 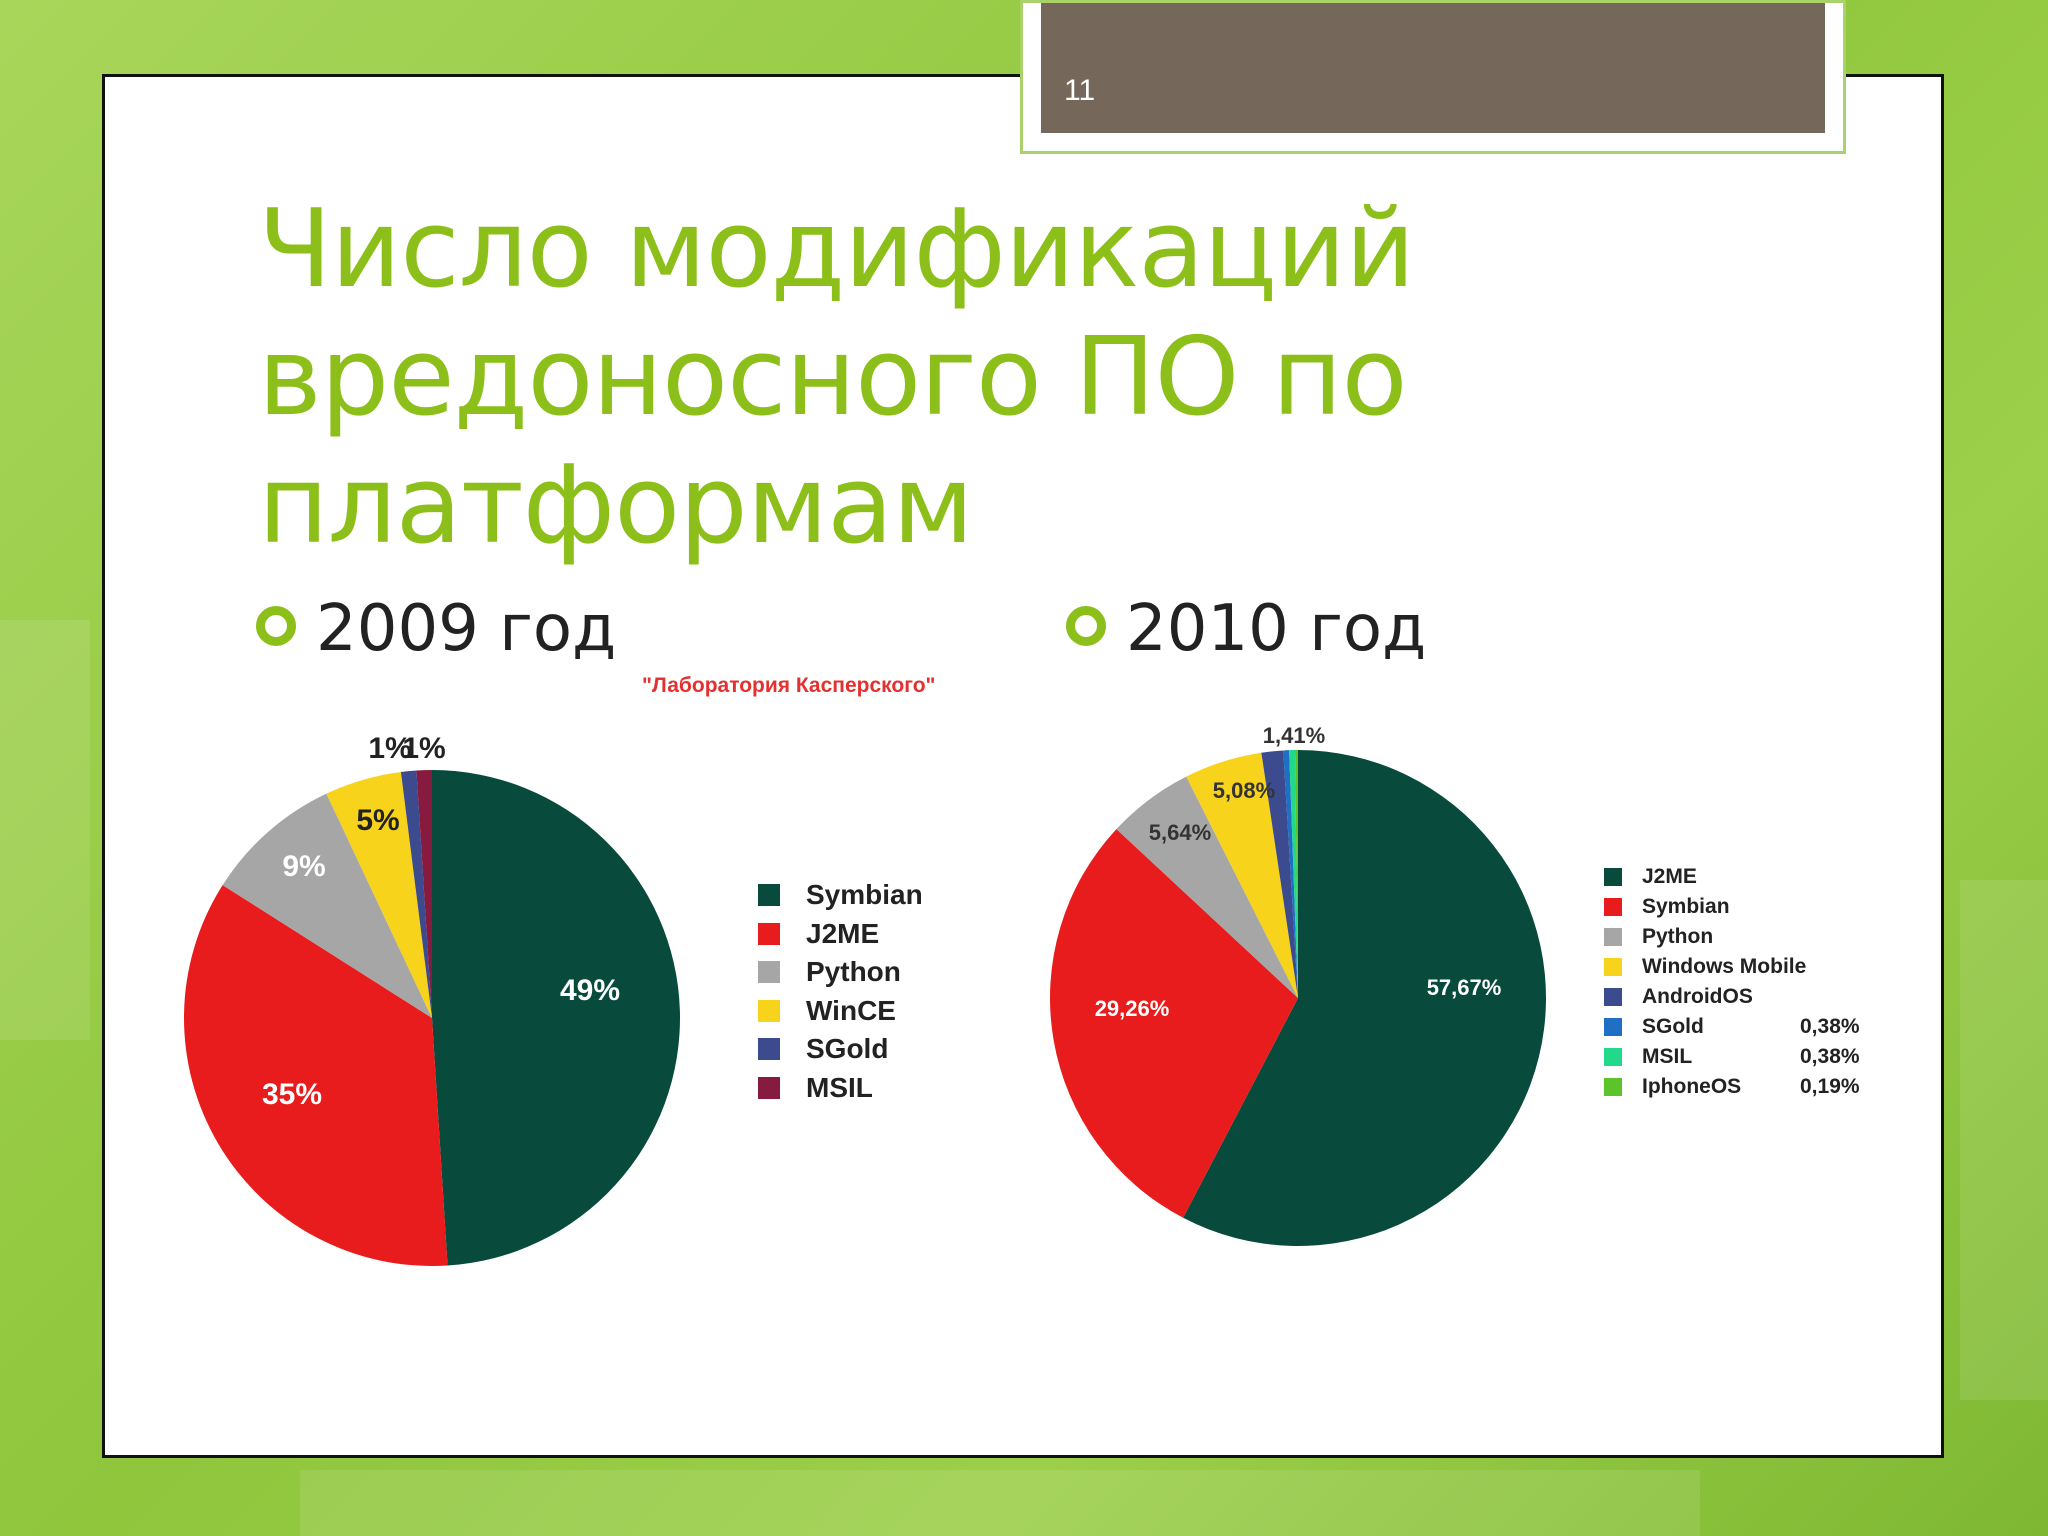 What do you see at coordinates (1244, 790) in the screenshot?
I see `data-label-windows-mobile: 5,08%` at bounding box center [1244, 790].